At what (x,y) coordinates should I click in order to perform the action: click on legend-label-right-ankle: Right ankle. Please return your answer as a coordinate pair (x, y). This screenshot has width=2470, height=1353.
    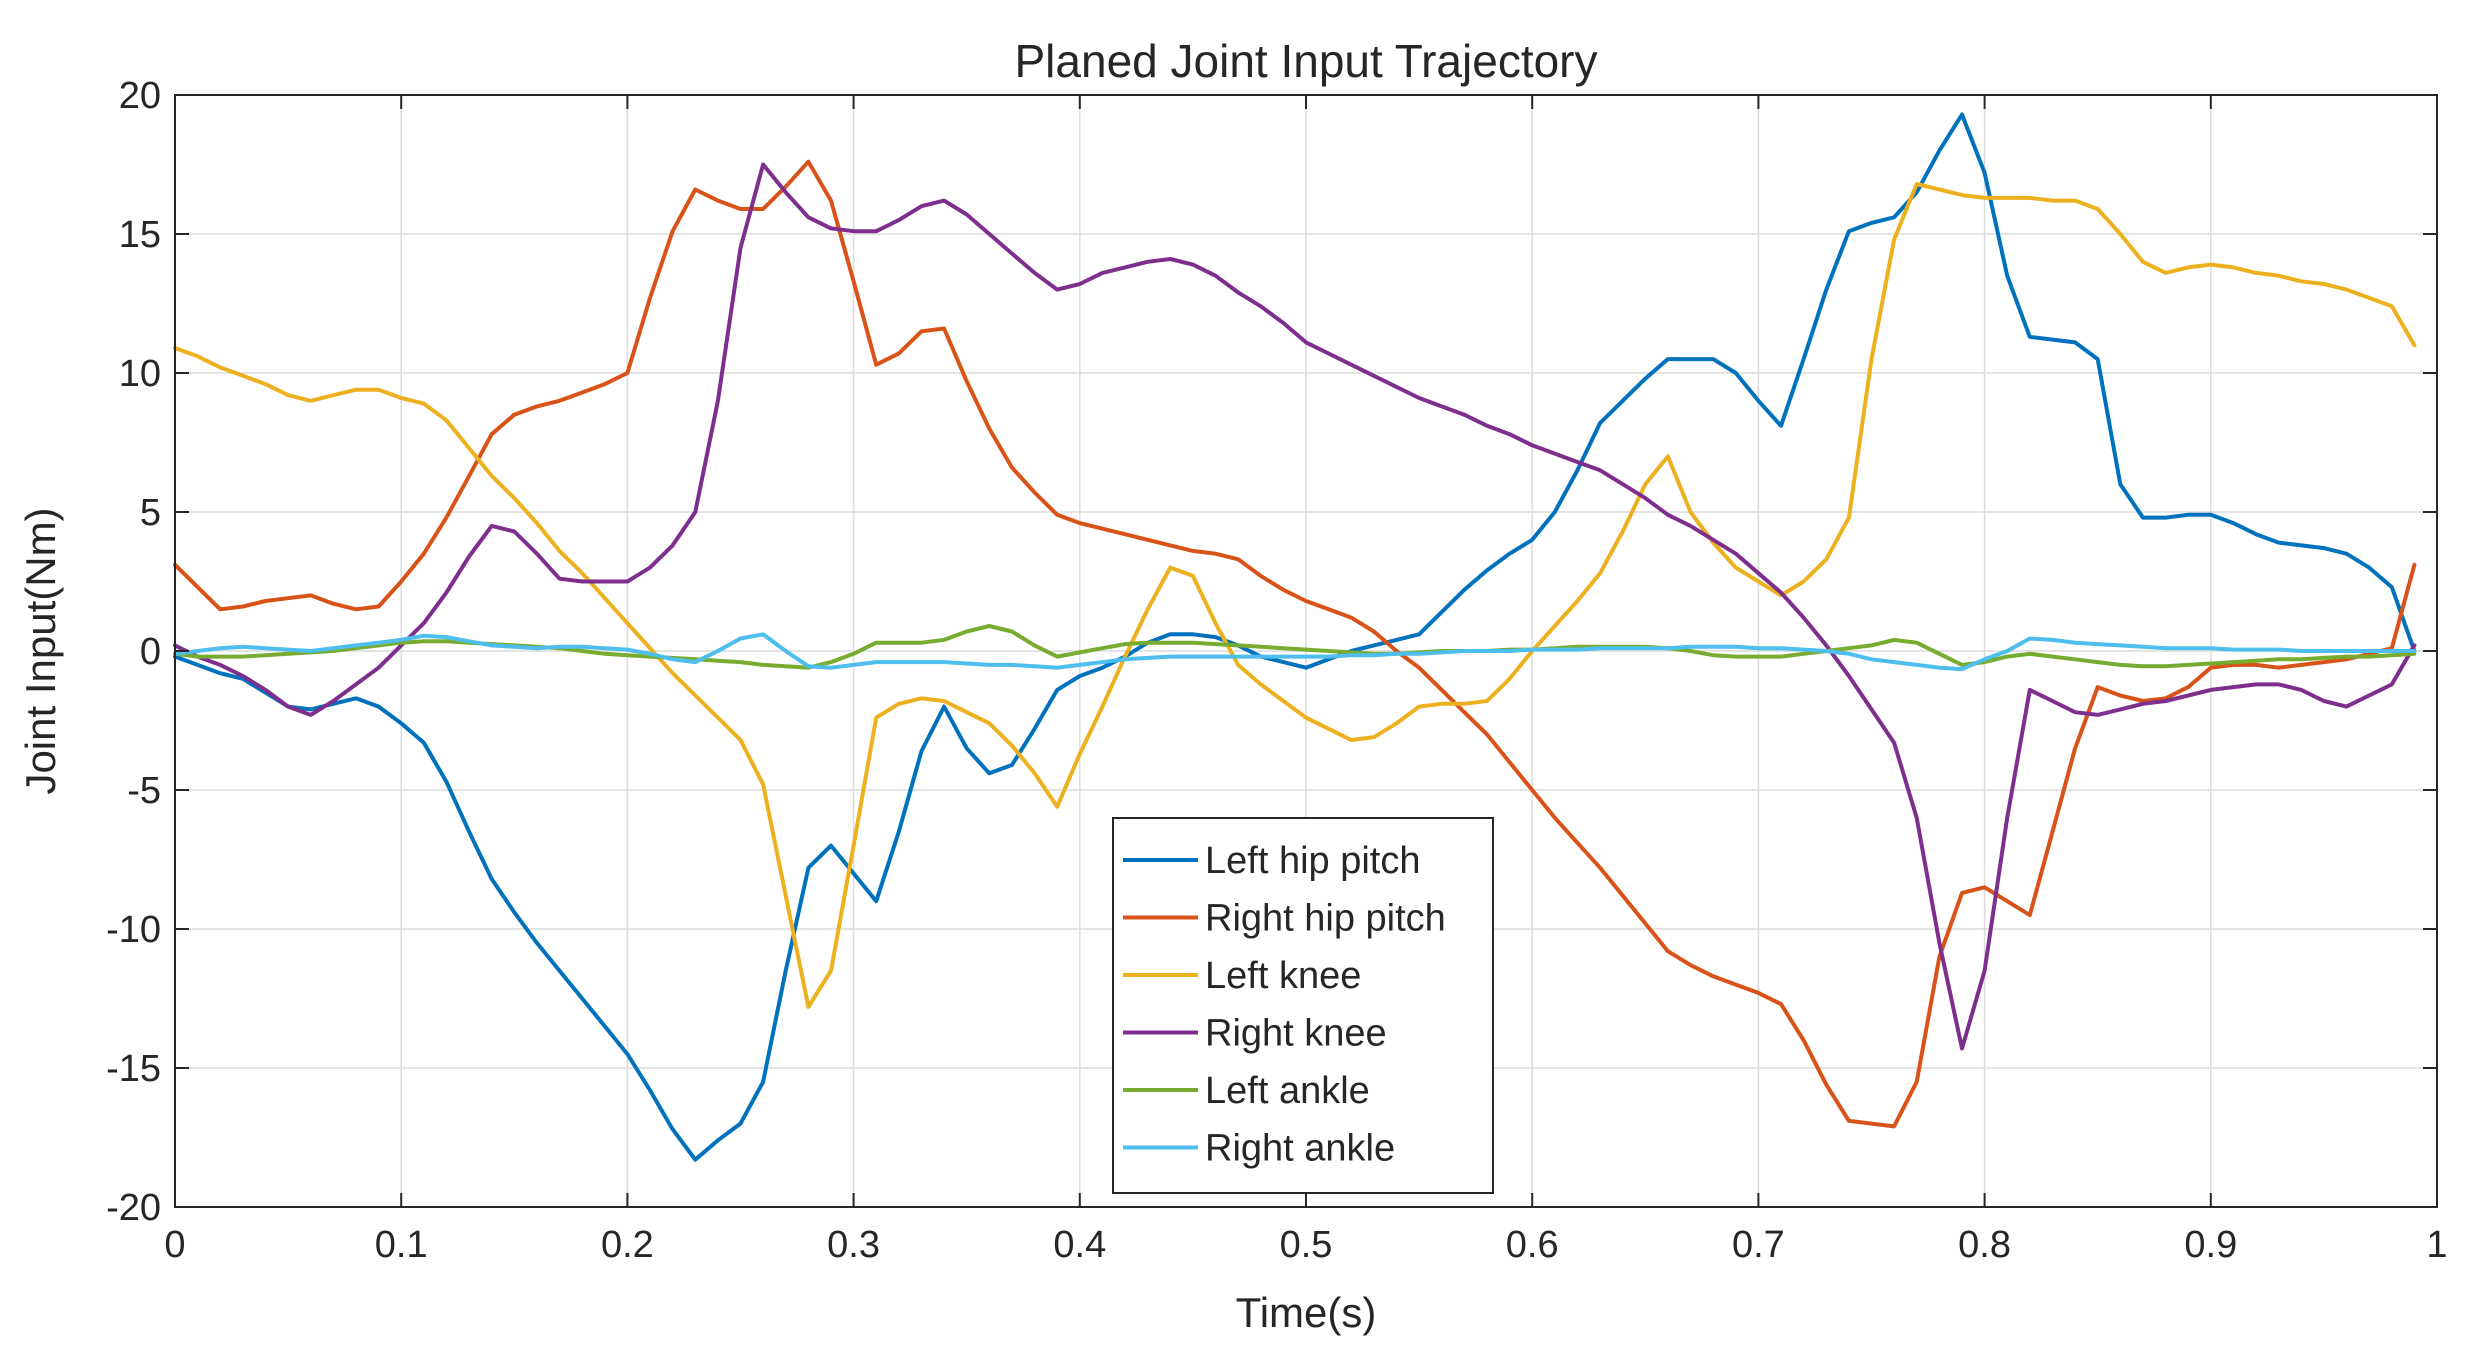
    Looking at the image, I should click on (1300, 1149).